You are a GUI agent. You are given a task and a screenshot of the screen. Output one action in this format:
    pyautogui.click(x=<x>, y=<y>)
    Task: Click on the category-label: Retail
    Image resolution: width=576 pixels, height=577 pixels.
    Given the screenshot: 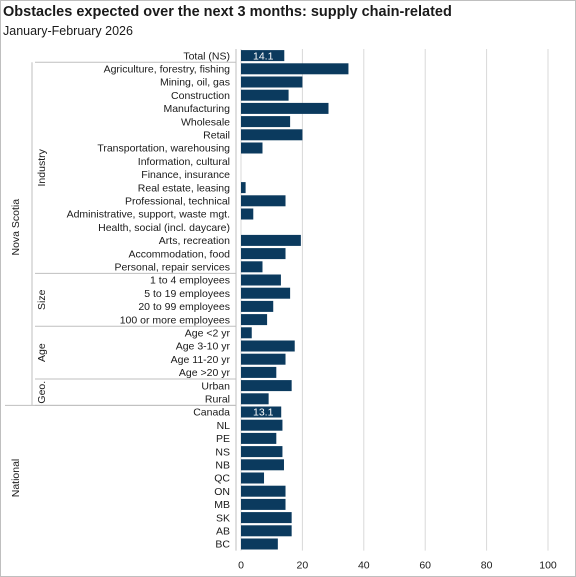 What is the action you would take?
    pyautogui.click(x=216, y=136)
    